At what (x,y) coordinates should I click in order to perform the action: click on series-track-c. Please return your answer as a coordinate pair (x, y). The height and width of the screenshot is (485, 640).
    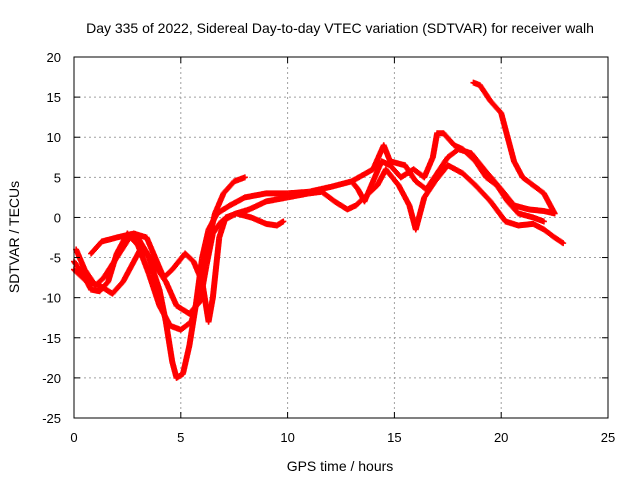
    Looking at the image, I should click on (179, 263).